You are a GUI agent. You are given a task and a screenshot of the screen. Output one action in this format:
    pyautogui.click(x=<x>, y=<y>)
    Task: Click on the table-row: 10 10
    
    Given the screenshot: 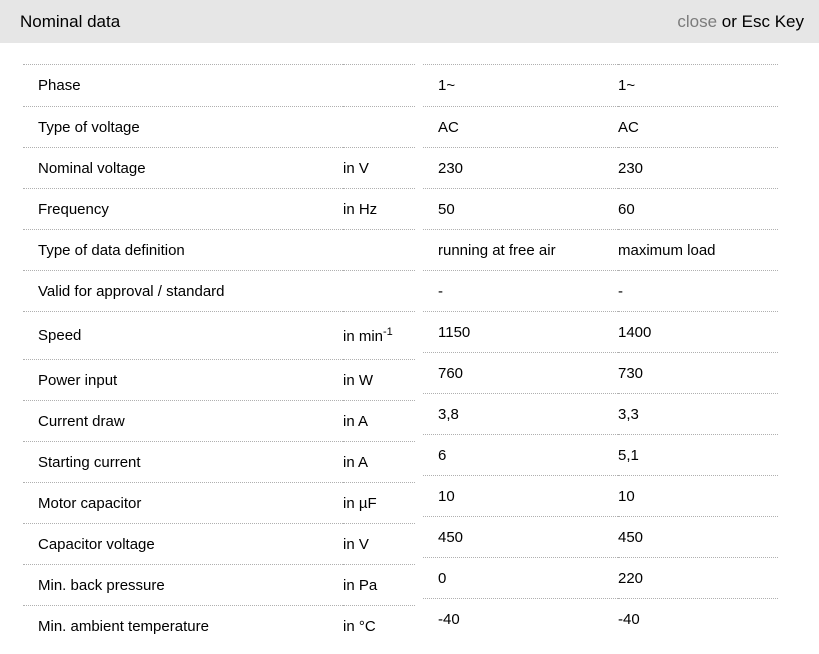 What is the action you would take?
    pyautogui.click(x=600, y=496)
    